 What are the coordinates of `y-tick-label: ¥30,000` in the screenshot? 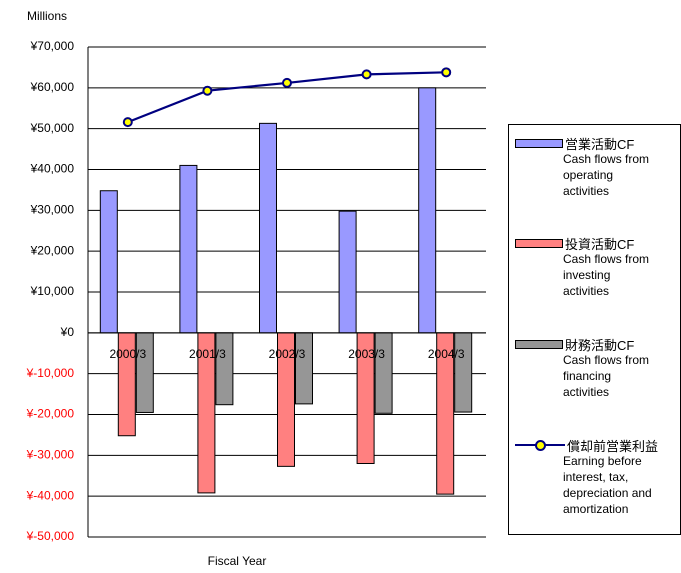 It's located at (52, 210).